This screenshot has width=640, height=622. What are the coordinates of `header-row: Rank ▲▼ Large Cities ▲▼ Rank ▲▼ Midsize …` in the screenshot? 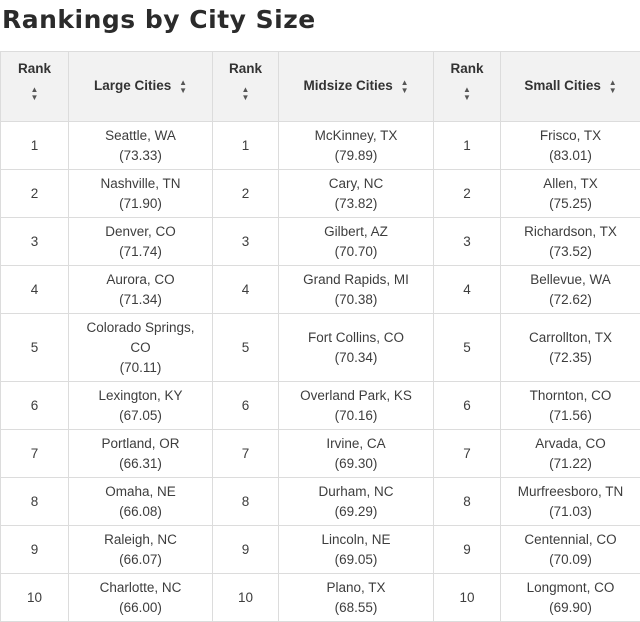 It's located at (320, 87).